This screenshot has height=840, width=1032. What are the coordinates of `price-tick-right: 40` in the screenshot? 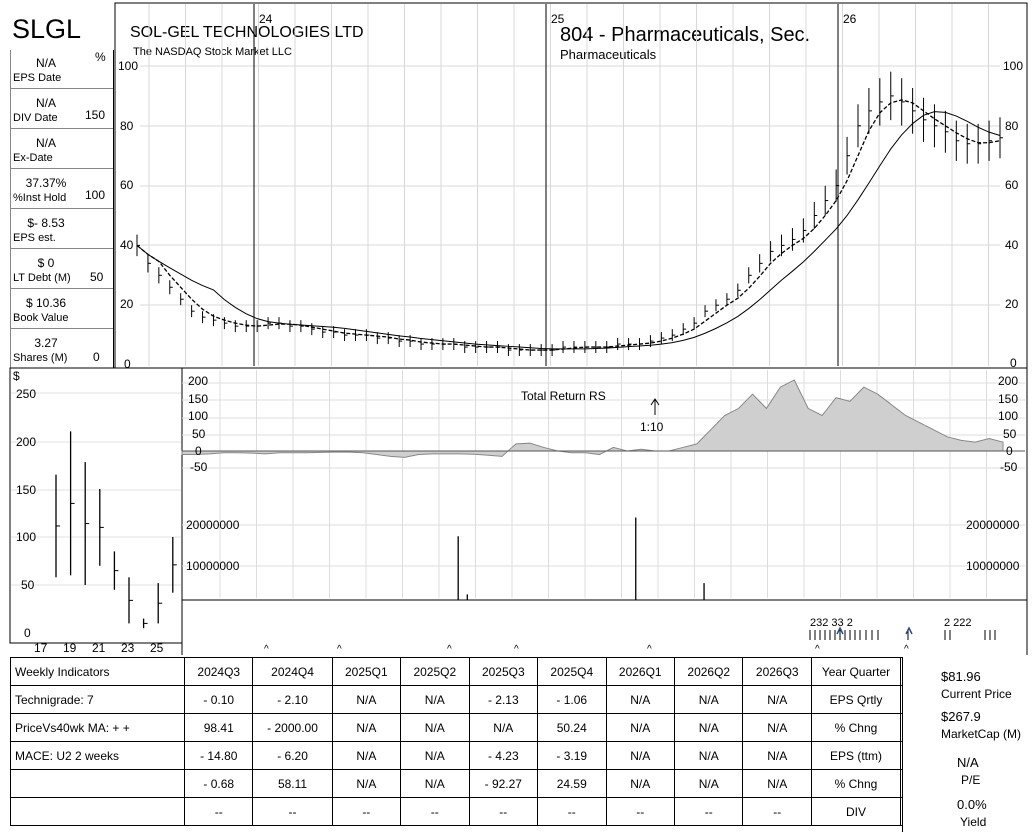 It's located at (1012, 245).